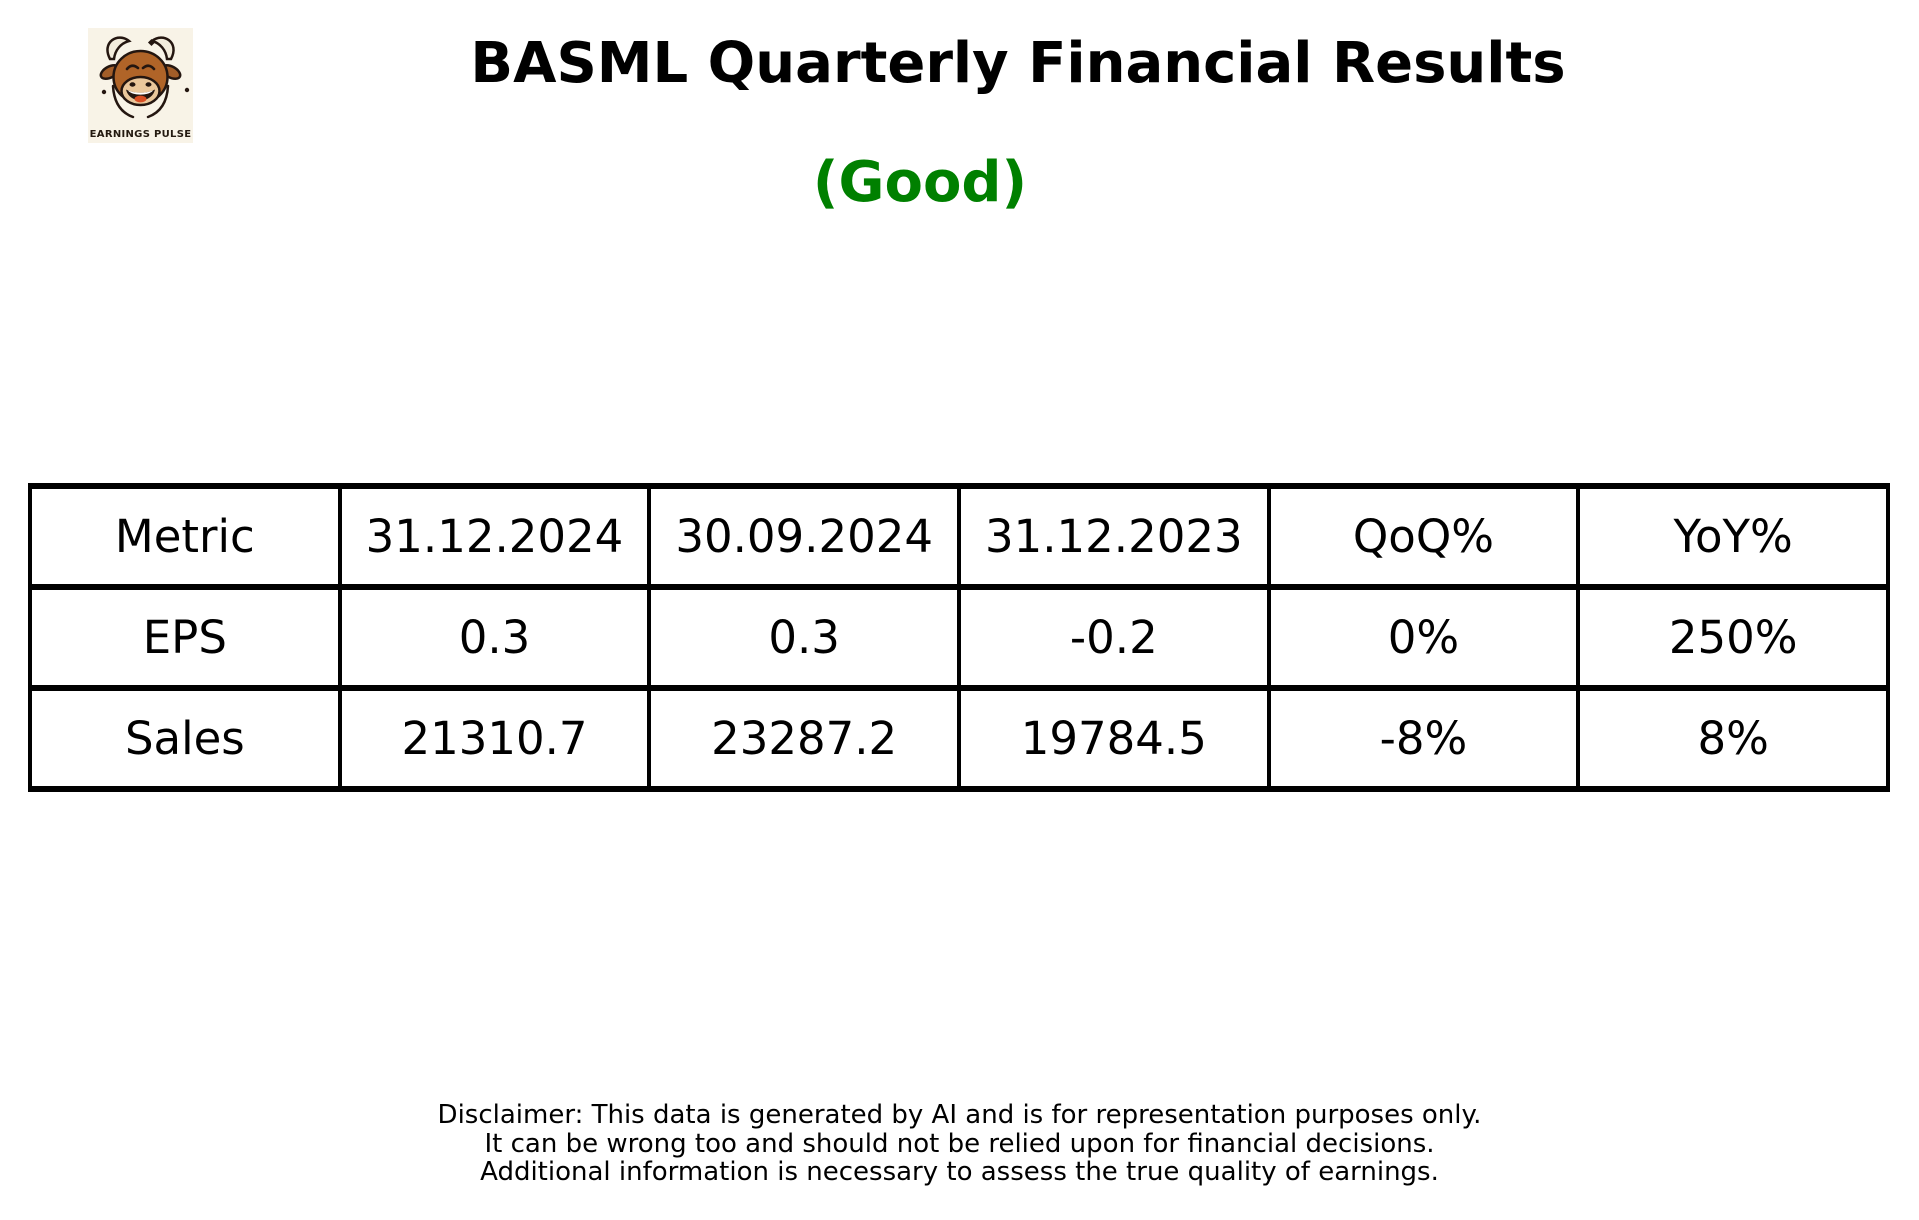 This screenshot has width=1919, height=1220. Describe the element at coordinates (494, 536) in the screenshot. I see `col-header-period-1: 31.12.2024` at that location.